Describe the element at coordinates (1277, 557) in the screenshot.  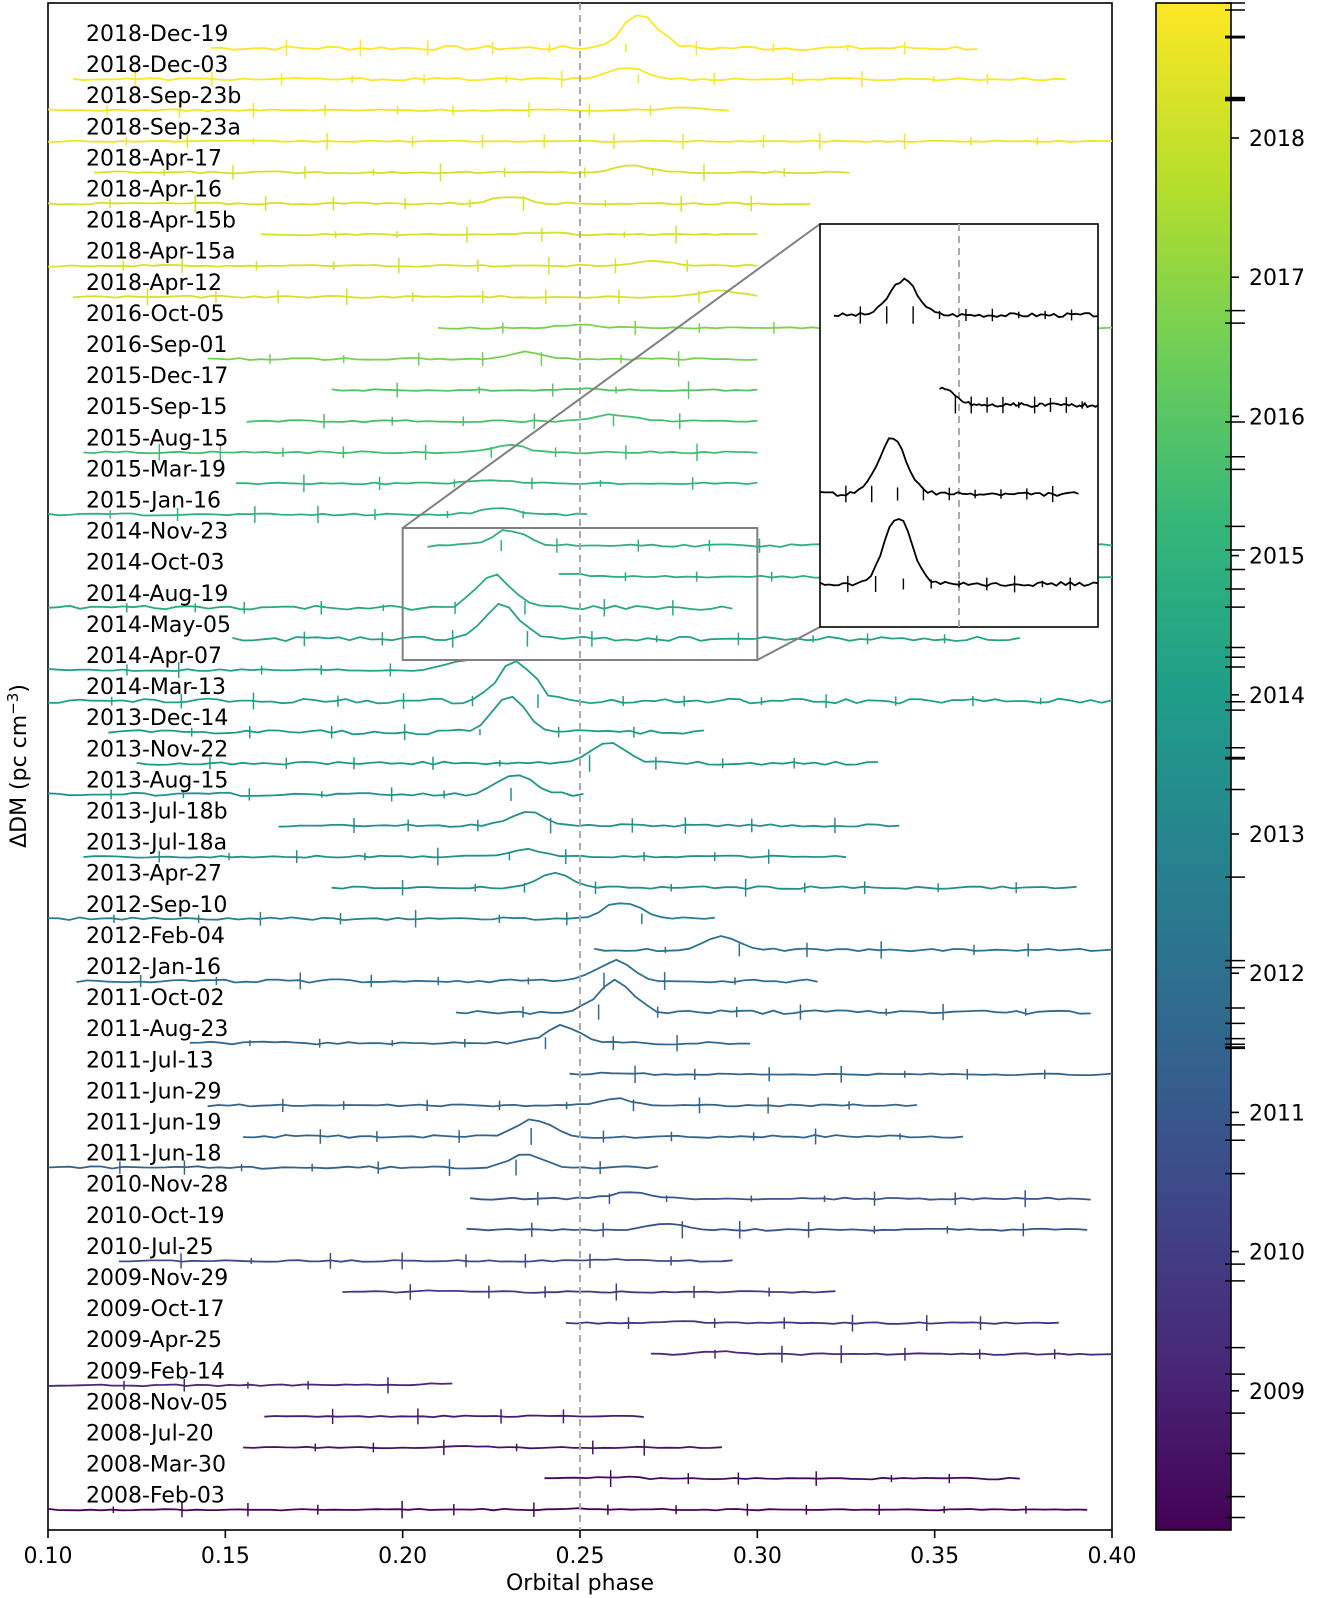
I see `colorbar-tick-label: 2015` at that location.